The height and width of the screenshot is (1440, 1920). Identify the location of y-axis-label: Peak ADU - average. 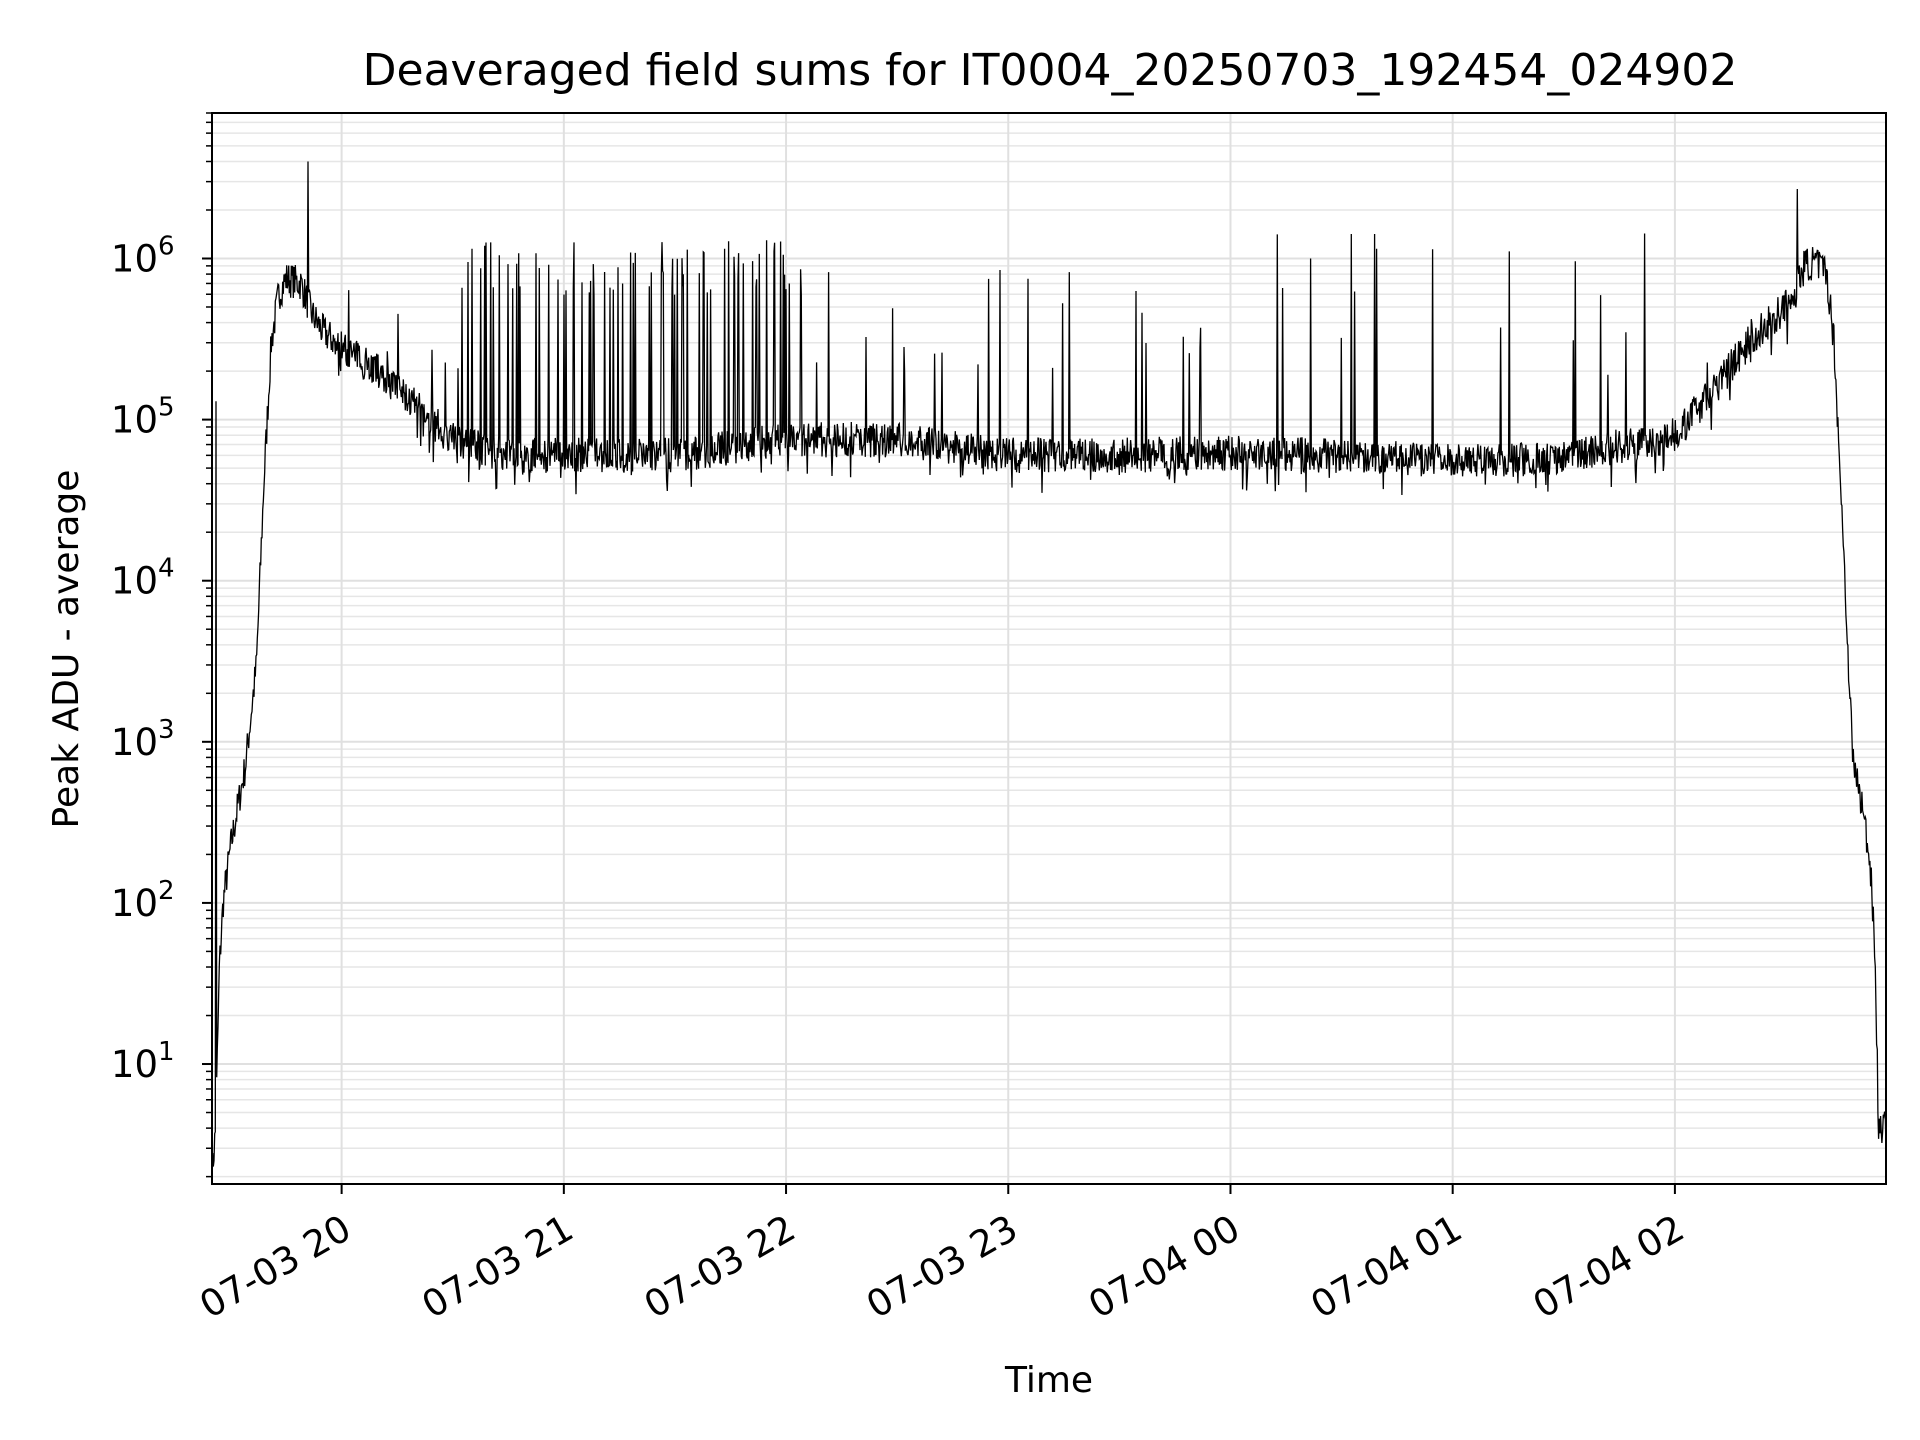
(66, 649).